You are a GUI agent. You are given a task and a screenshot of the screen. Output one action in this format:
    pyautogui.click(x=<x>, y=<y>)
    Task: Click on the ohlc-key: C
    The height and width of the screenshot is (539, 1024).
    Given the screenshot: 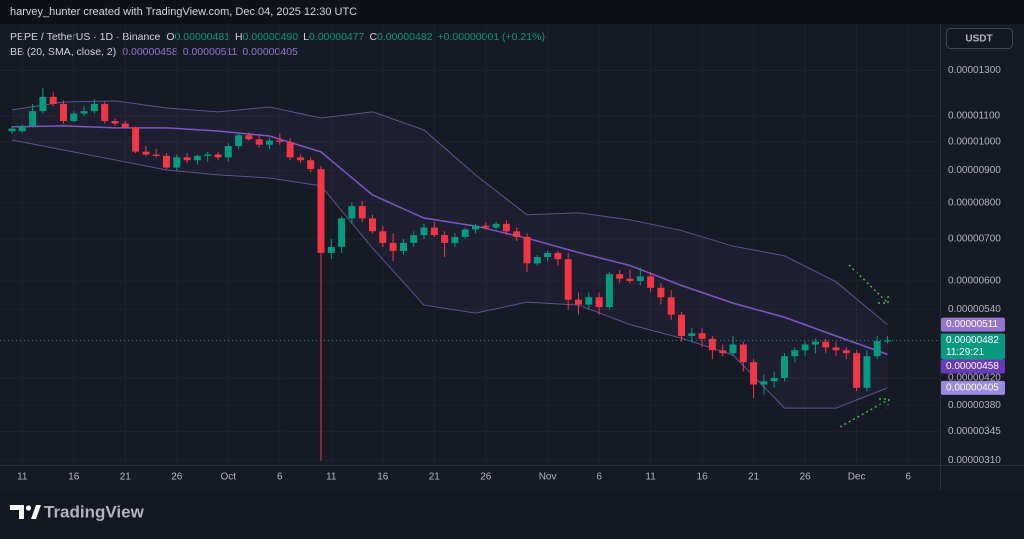 What is the action you would take?
    pyautogui.click(x=373, y=37)
    